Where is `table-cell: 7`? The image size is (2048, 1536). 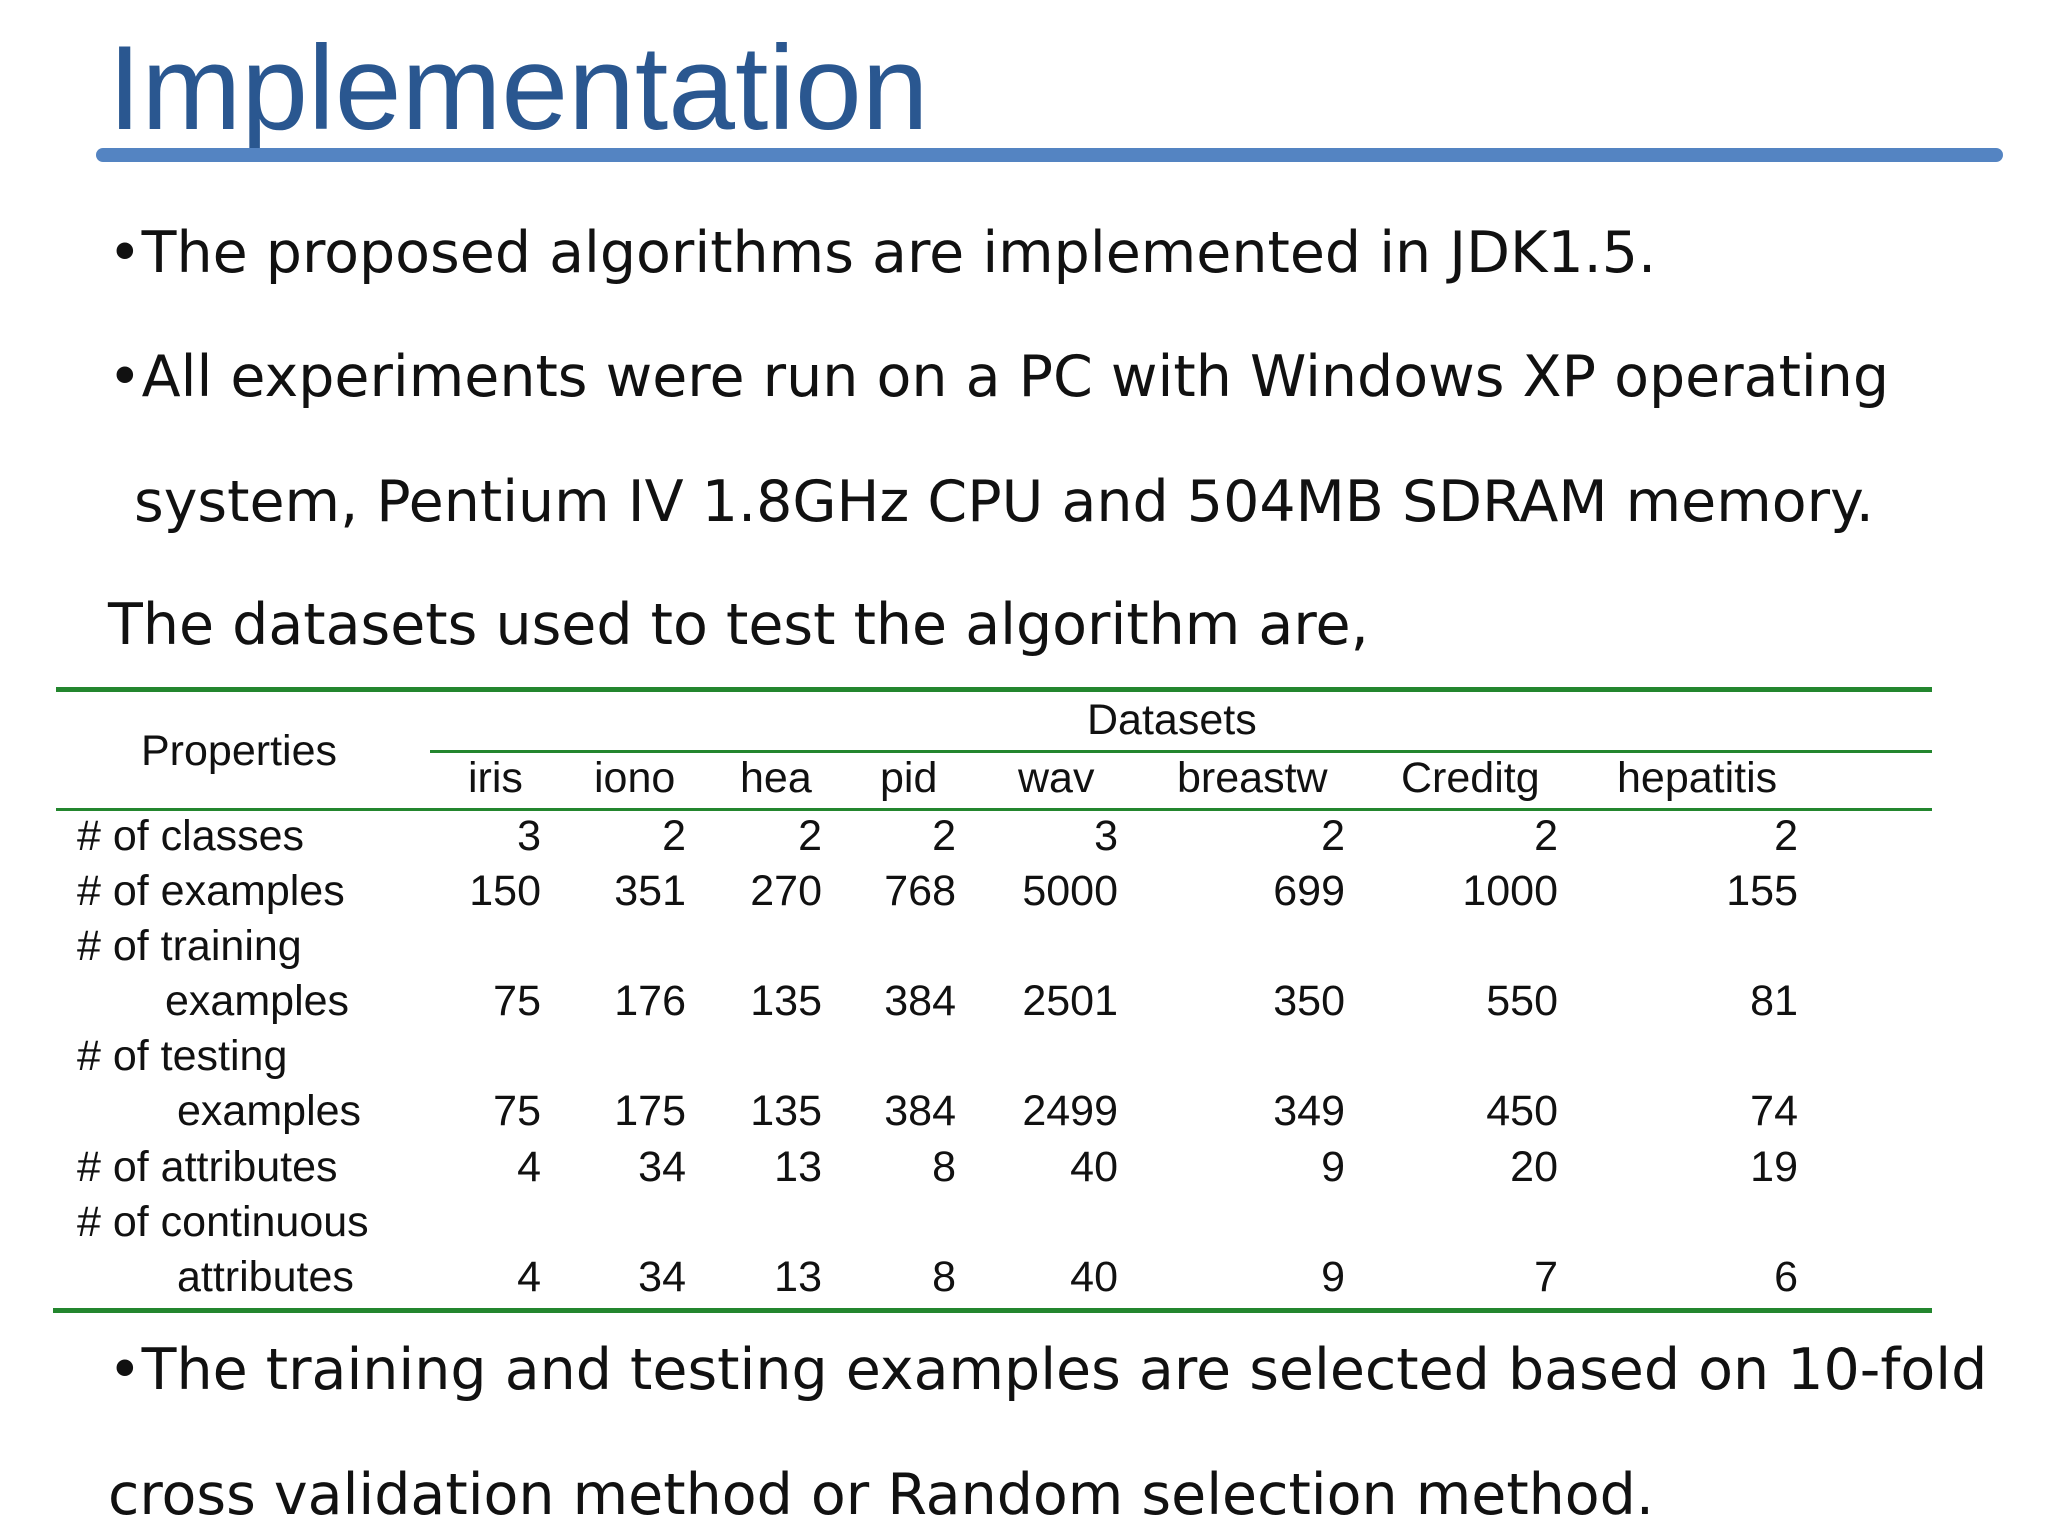
table-cell: 7 is located at coordinates (1546, 1277).